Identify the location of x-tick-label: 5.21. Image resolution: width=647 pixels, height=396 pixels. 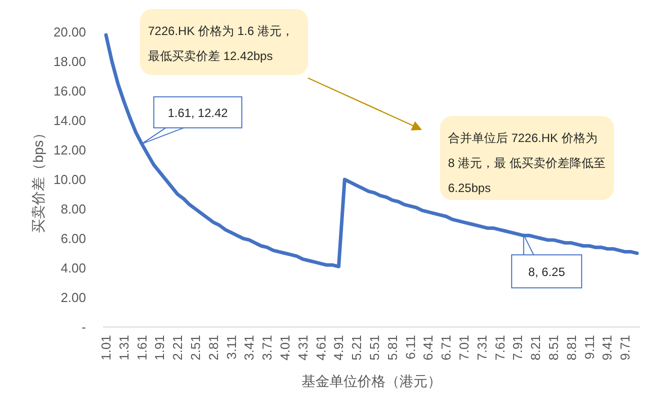
(356, 347).